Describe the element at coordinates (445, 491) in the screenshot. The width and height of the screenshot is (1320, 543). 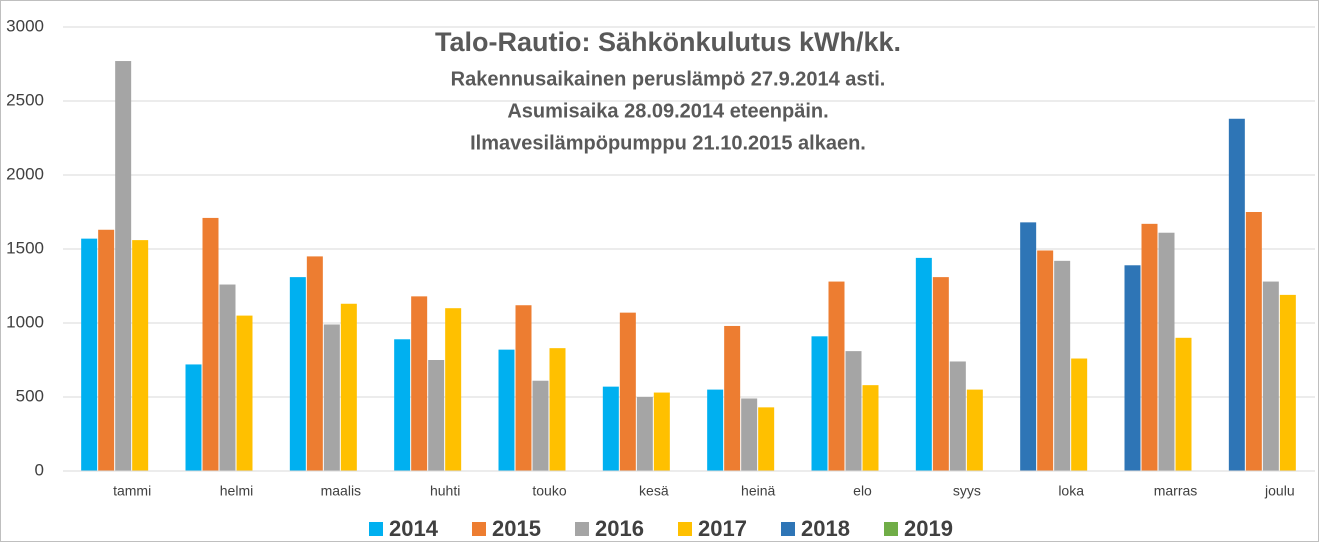
I see `x-tick-label: huhti` at that location.